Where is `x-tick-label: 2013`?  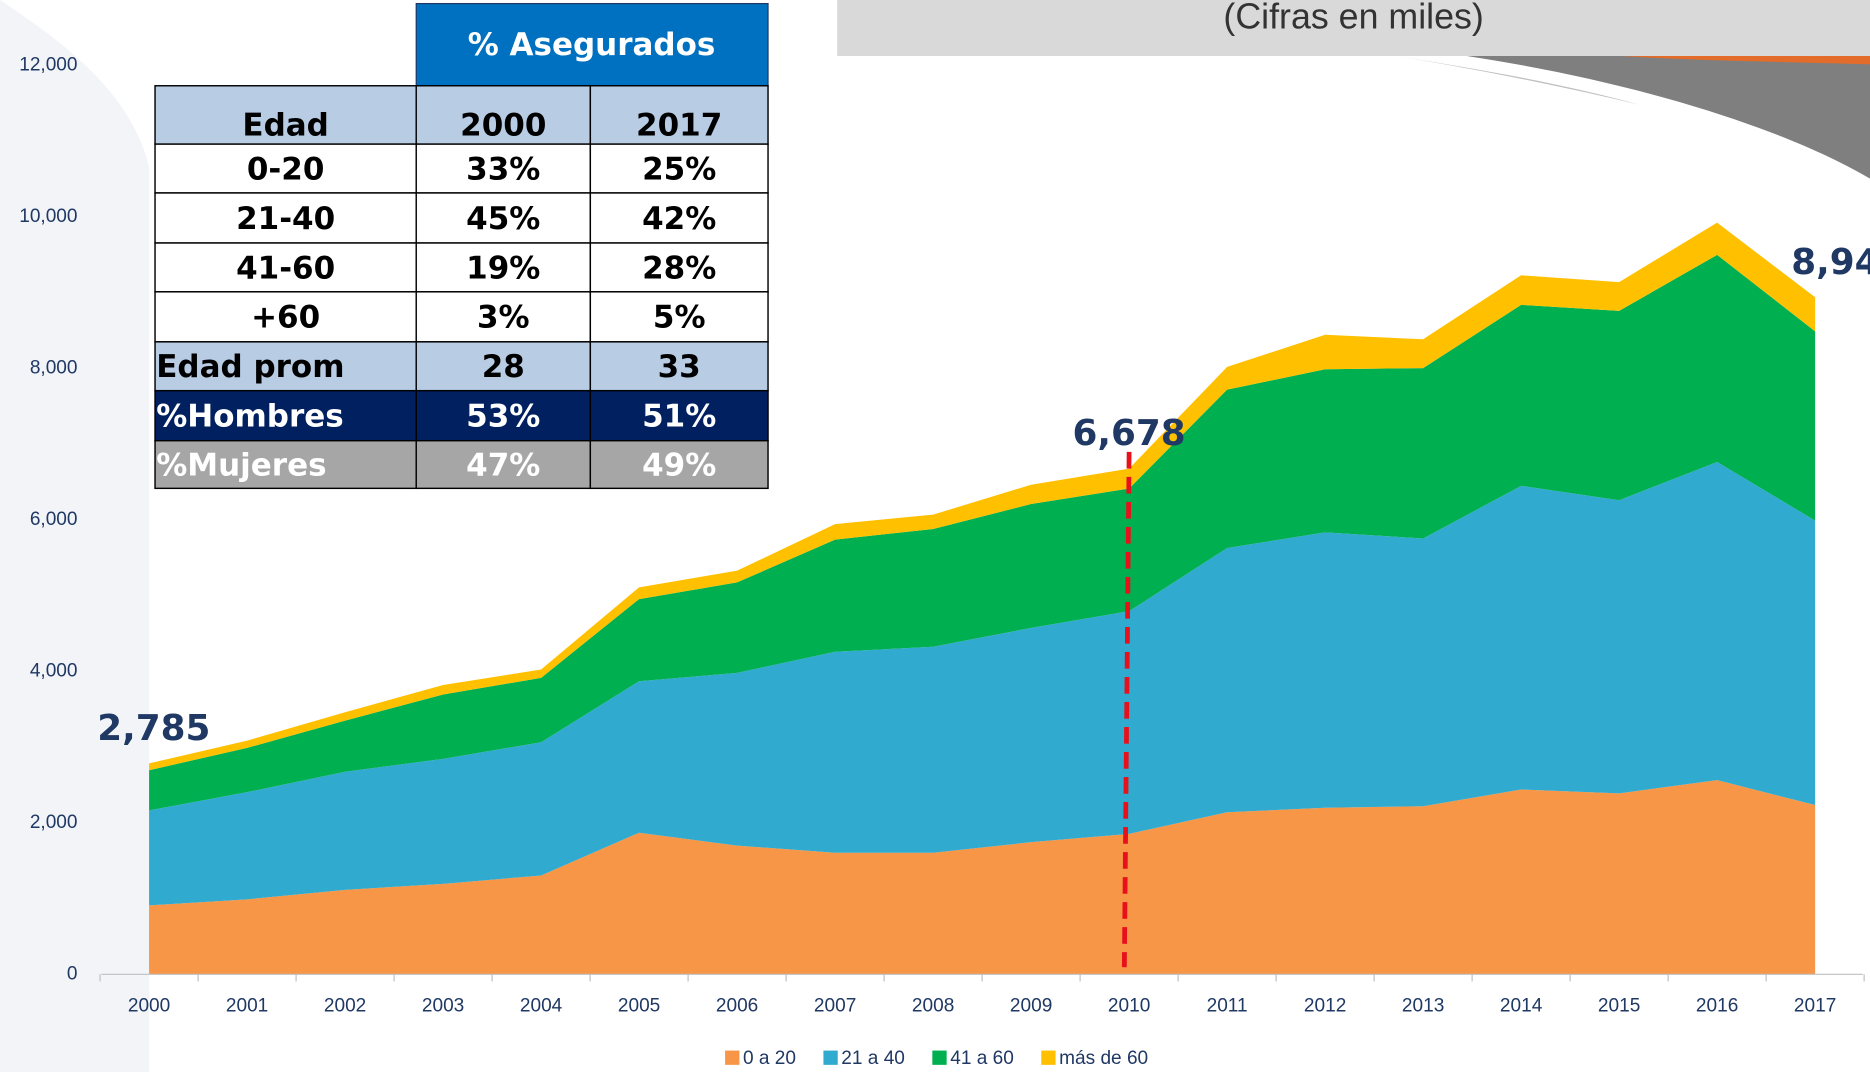 x-tick-label: 2013 is located at coordinates (1423, 1006).